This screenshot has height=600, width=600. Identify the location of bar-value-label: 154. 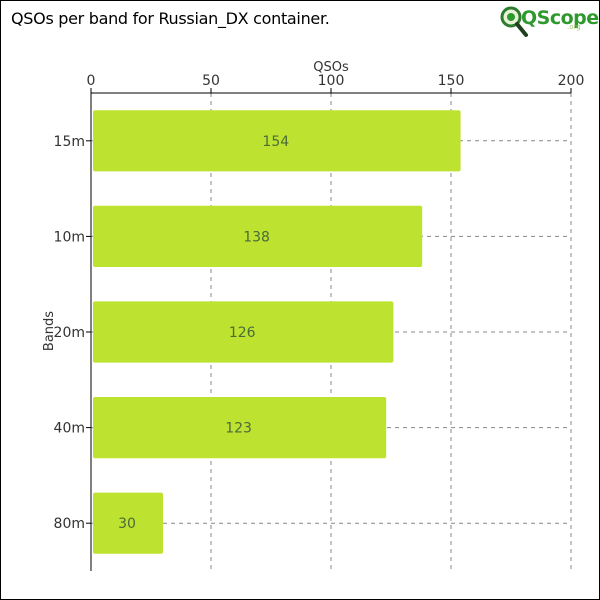
(275, 142).